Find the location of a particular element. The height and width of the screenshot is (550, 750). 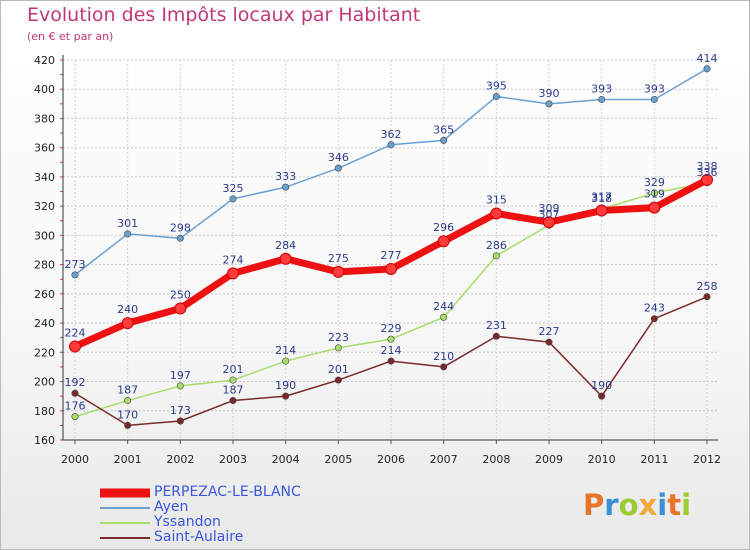

x-tick-label: 2007 is located at coordinates (444, 459).